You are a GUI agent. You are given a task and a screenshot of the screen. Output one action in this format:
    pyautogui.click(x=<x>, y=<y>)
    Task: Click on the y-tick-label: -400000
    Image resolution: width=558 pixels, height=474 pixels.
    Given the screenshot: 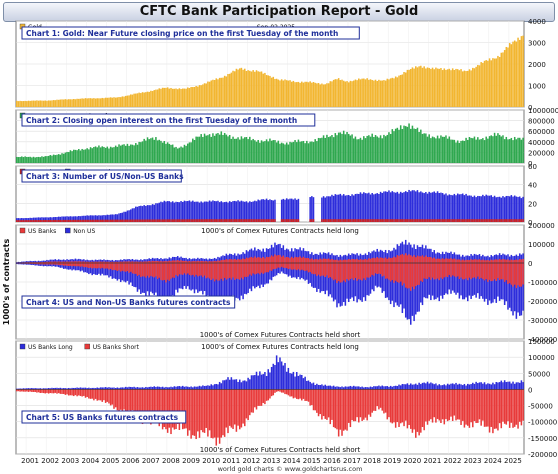 What is the action you would take?
    pyautogui.click(x=542, y=340)
    